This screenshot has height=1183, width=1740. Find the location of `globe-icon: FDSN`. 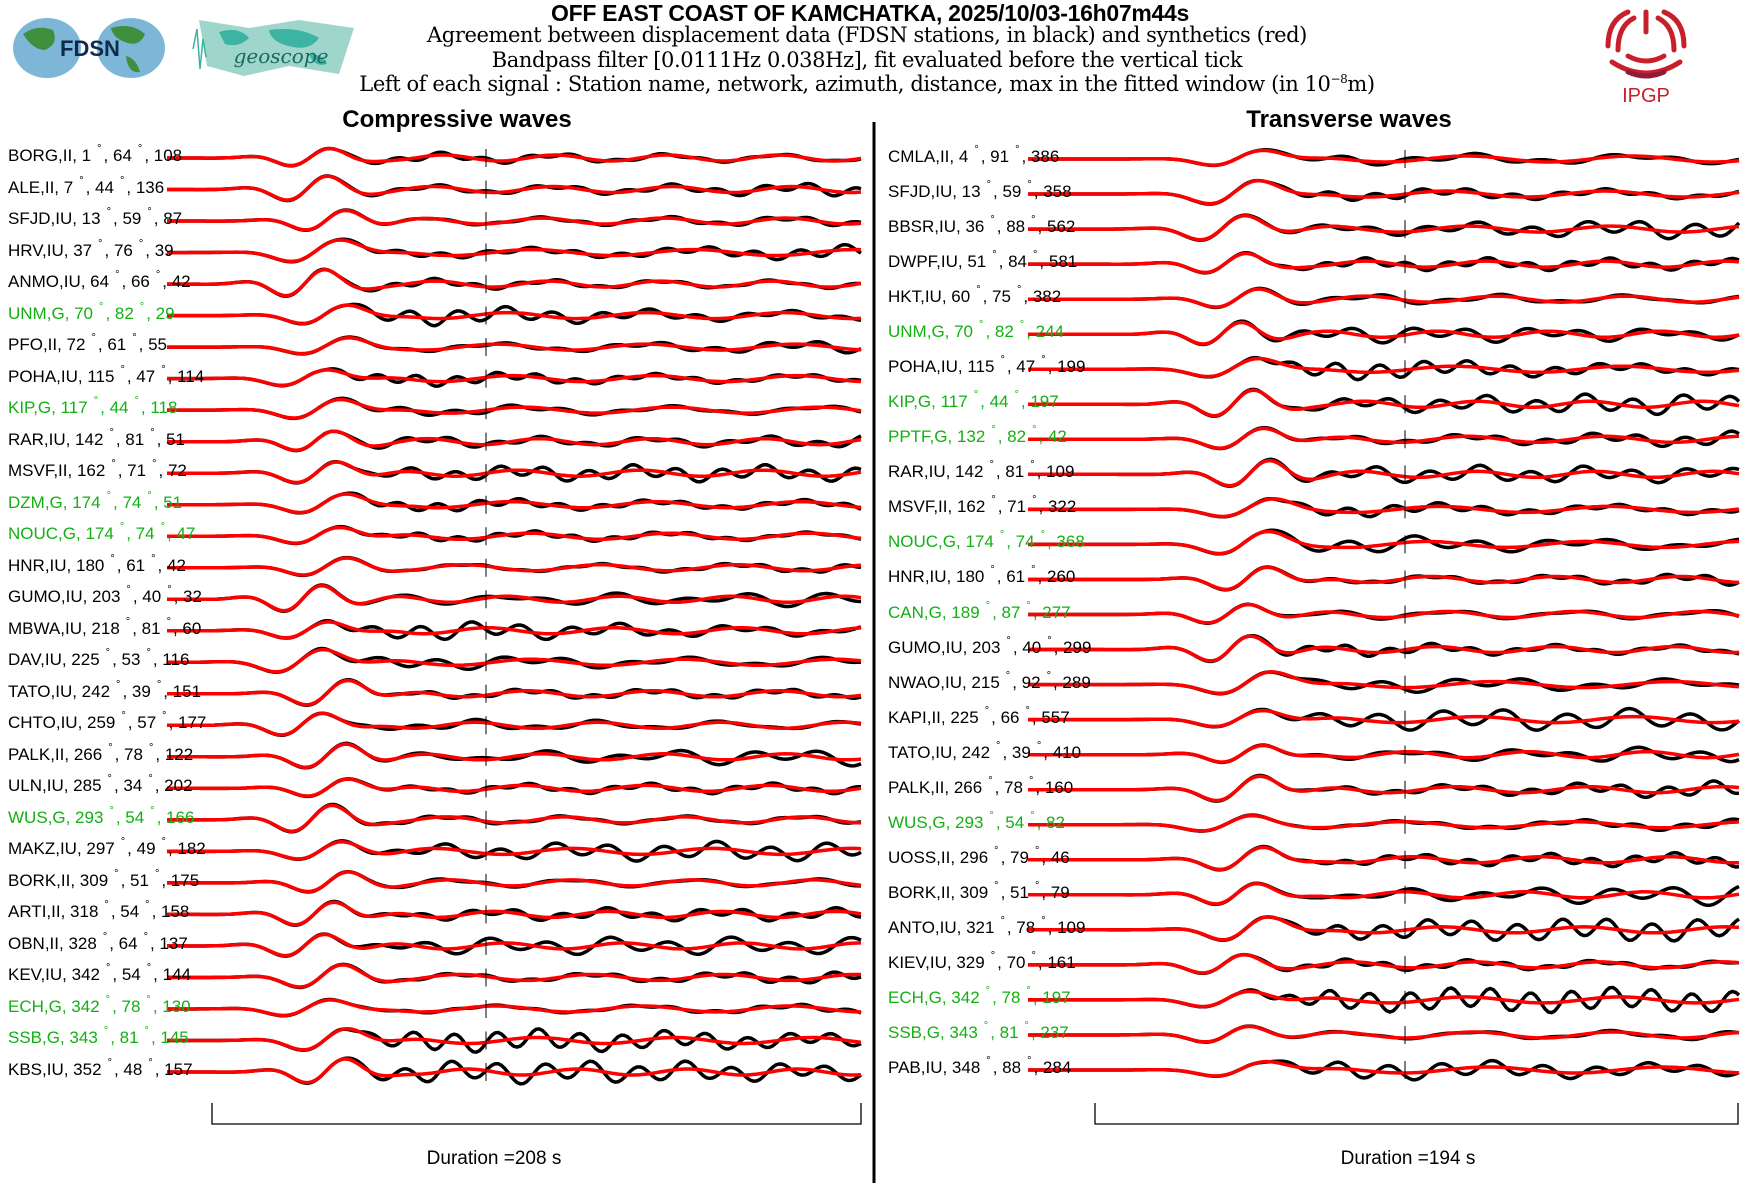

globe-icon: FDSN is located at coordinates (89, 48).